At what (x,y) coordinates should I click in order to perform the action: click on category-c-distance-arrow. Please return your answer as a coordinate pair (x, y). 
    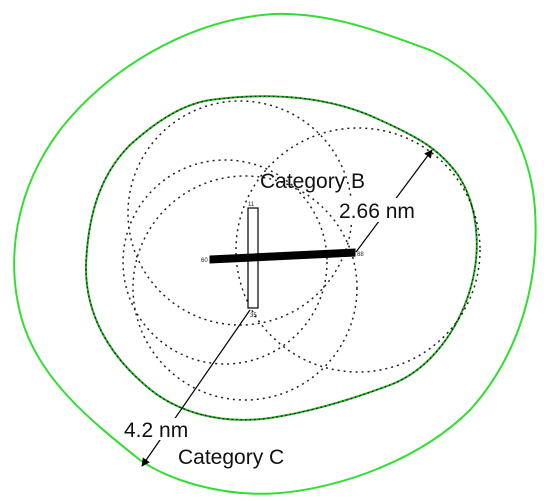
    Looking at the image, I should click on (196, 388).